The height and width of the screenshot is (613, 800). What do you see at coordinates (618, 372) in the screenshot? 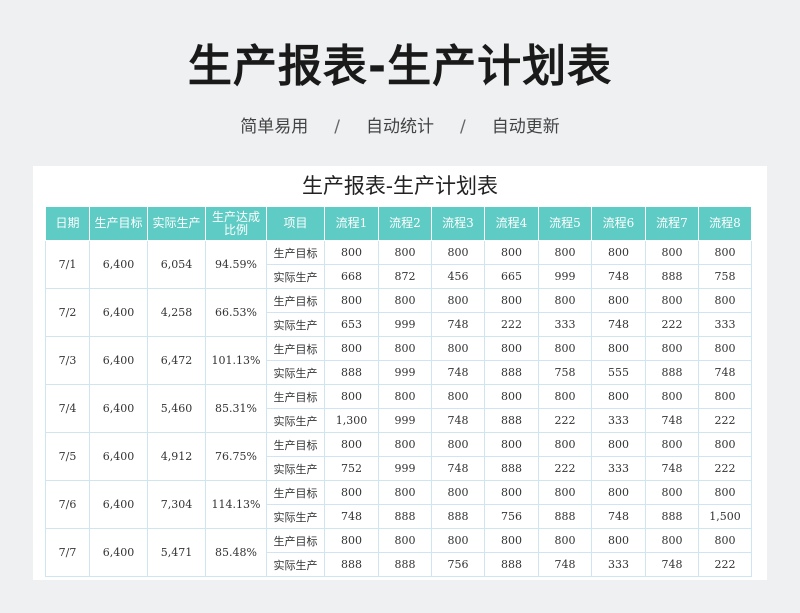
I see `flow-actual-cell: 555` at bounding box center [618, 372].